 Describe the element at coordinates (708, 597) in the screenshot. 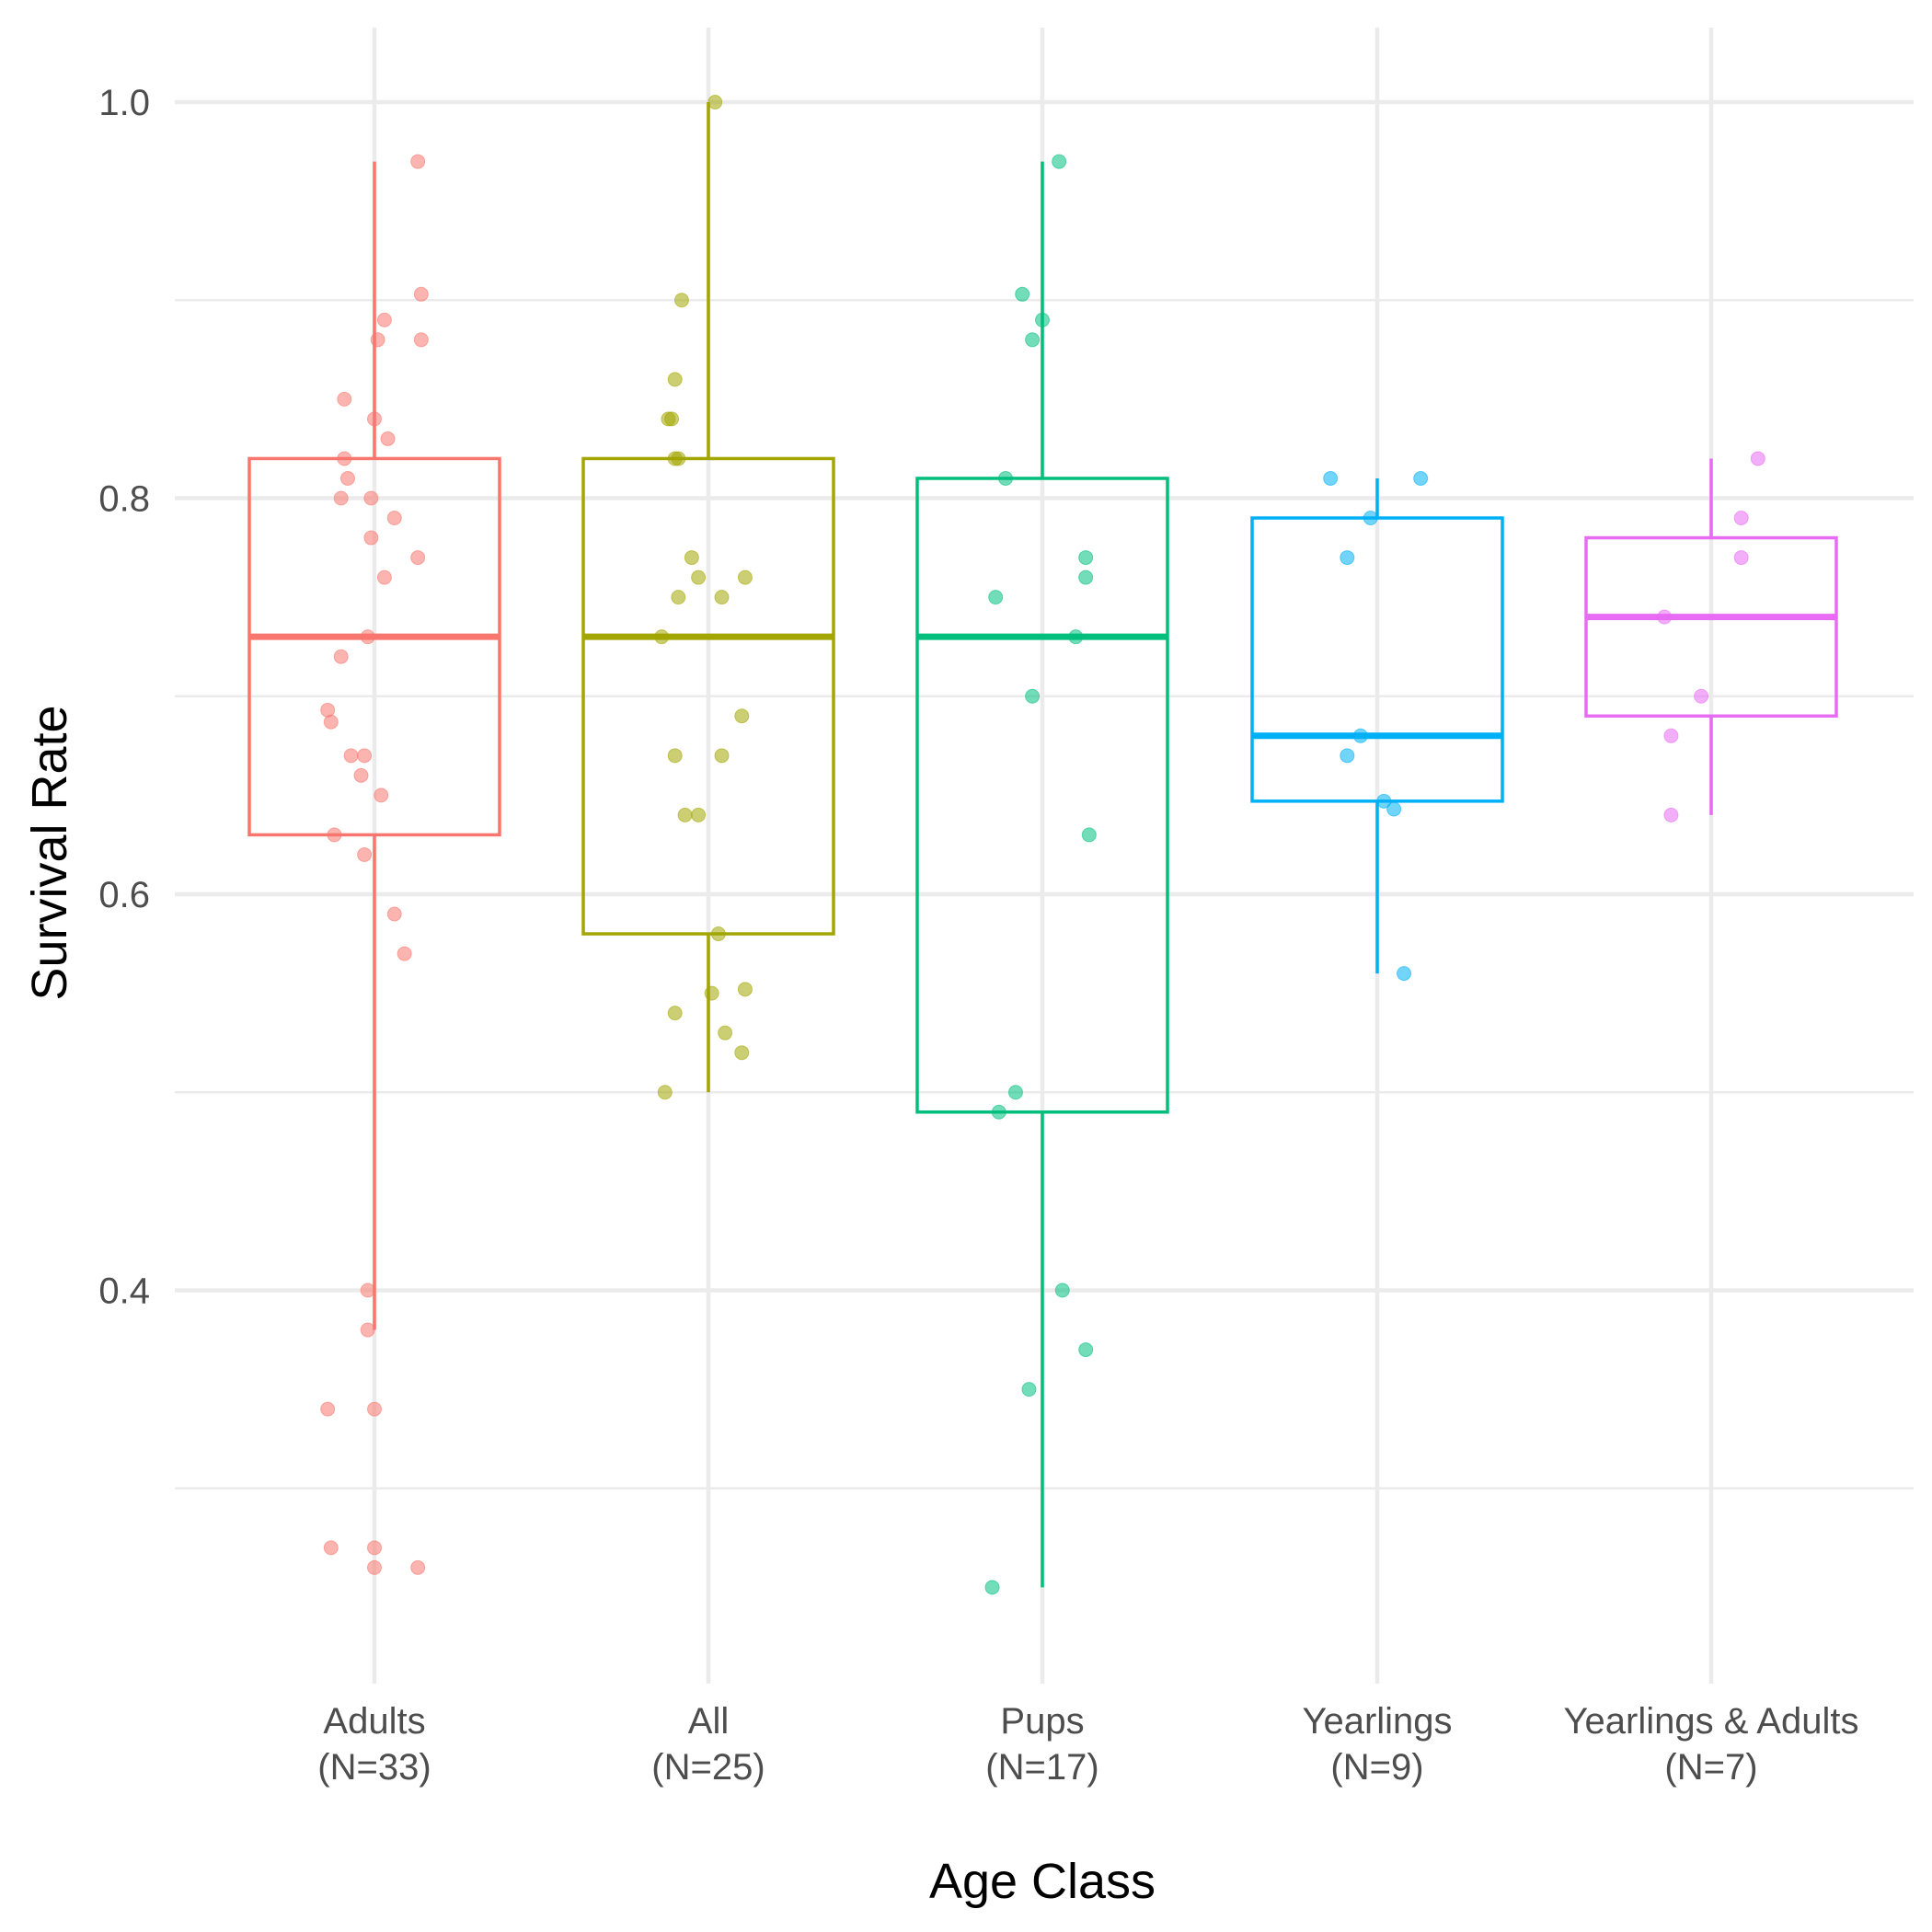

I see `box-all` at that location.